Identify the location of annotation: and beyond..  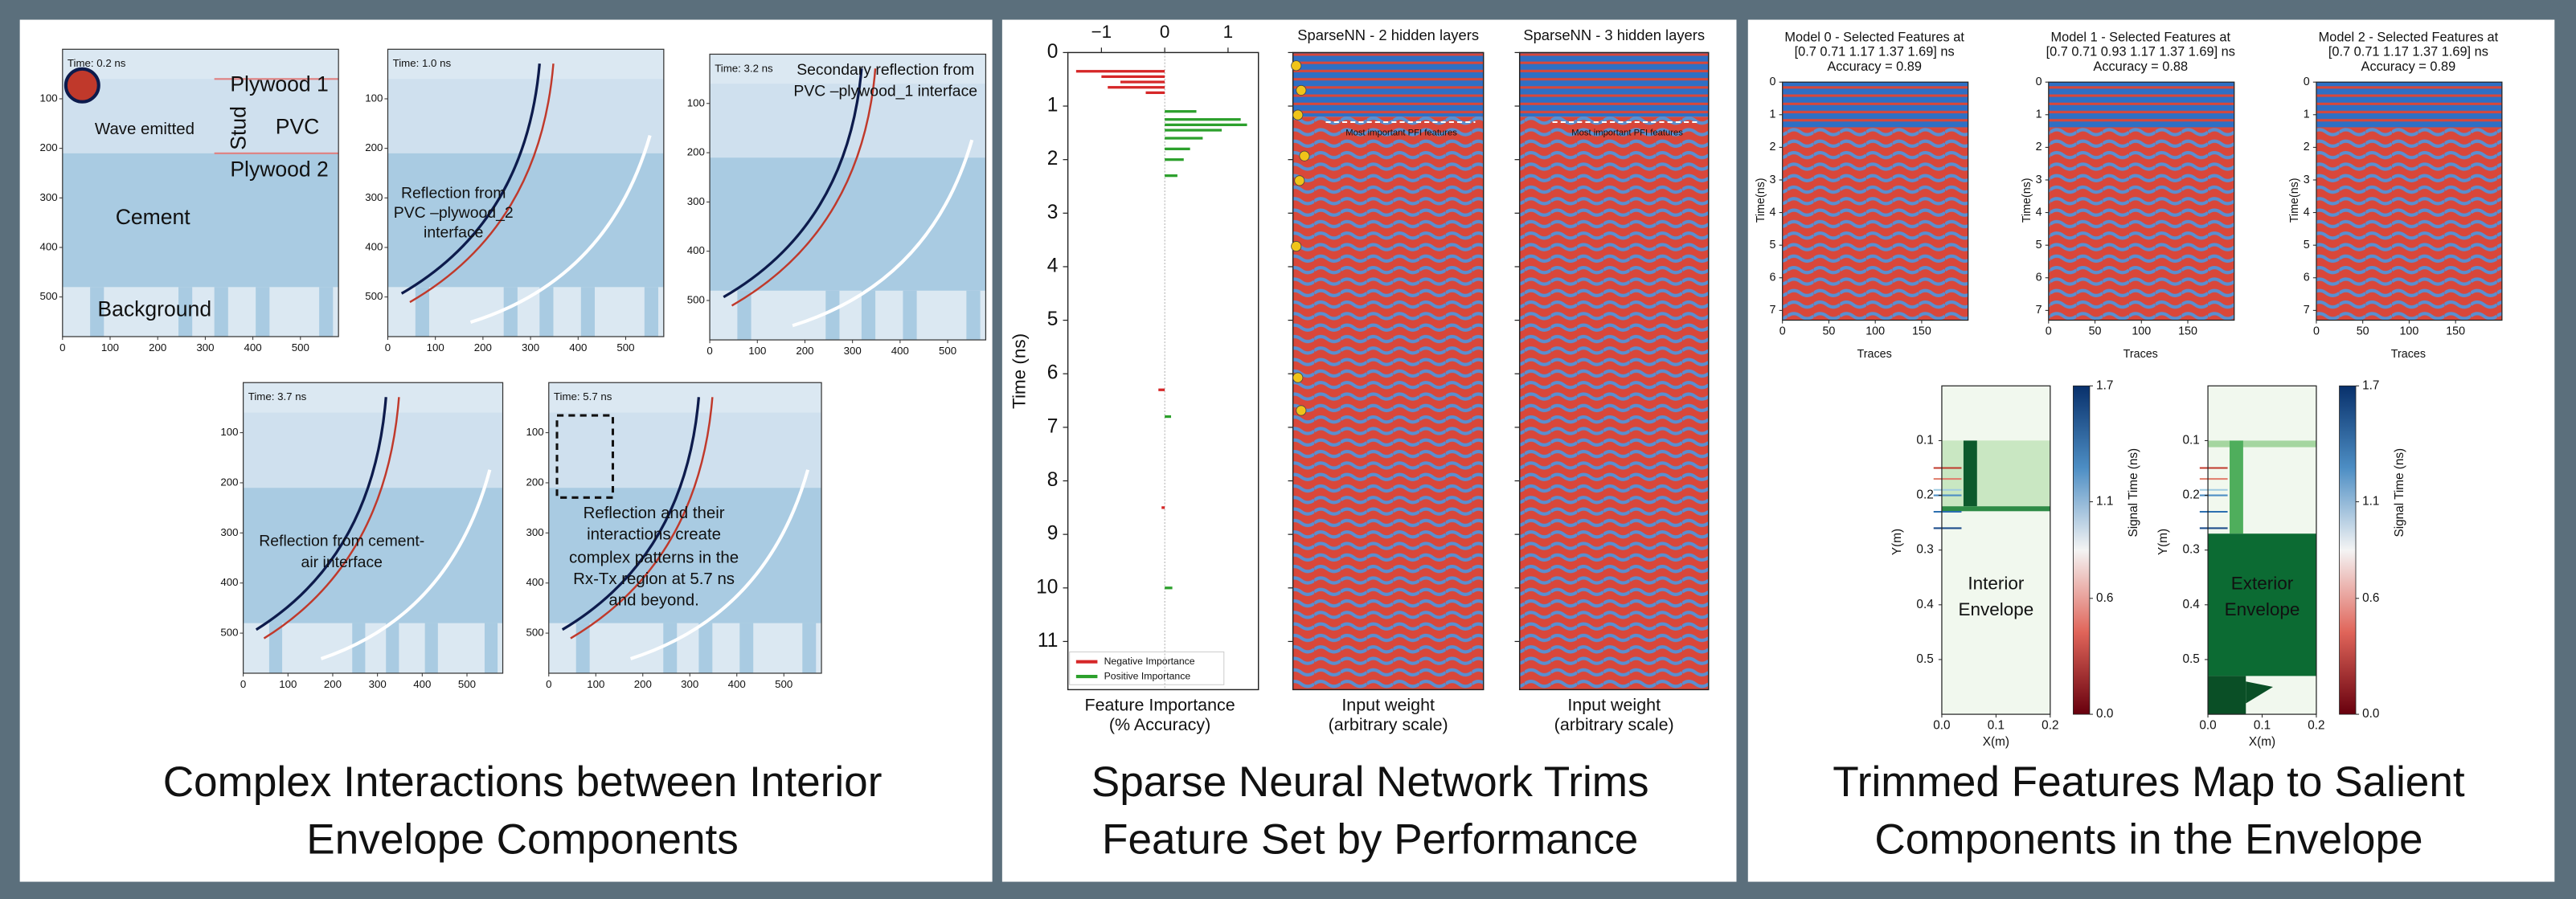
(653, 600).